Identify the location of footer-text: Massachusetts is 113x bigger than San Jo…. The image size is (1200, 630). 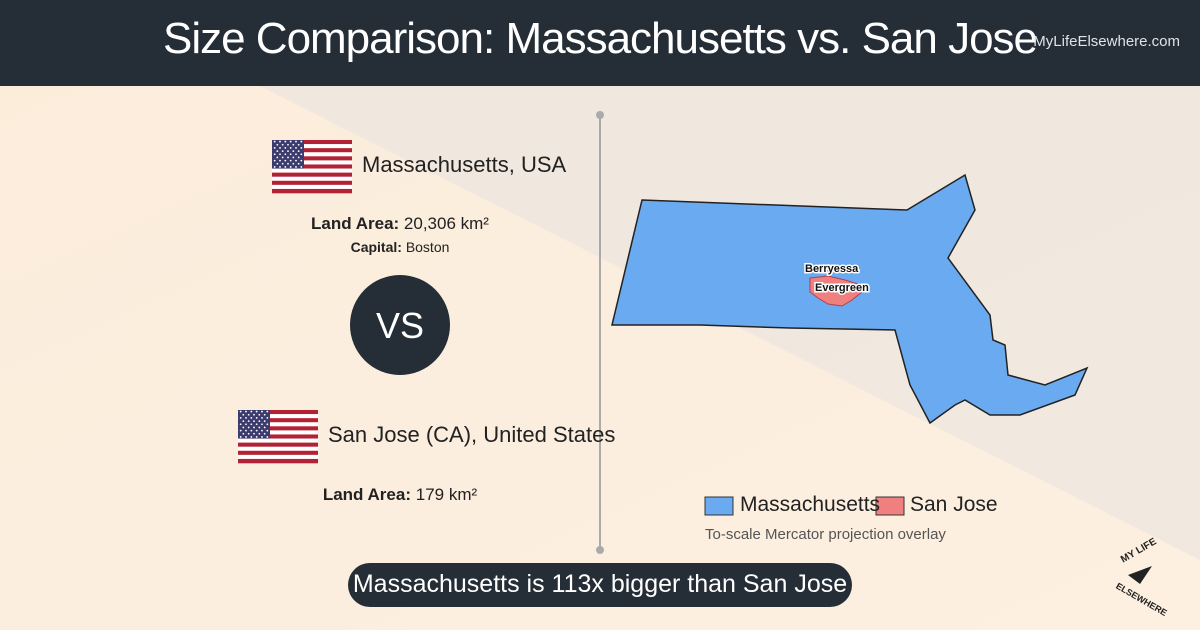
(600, 584).